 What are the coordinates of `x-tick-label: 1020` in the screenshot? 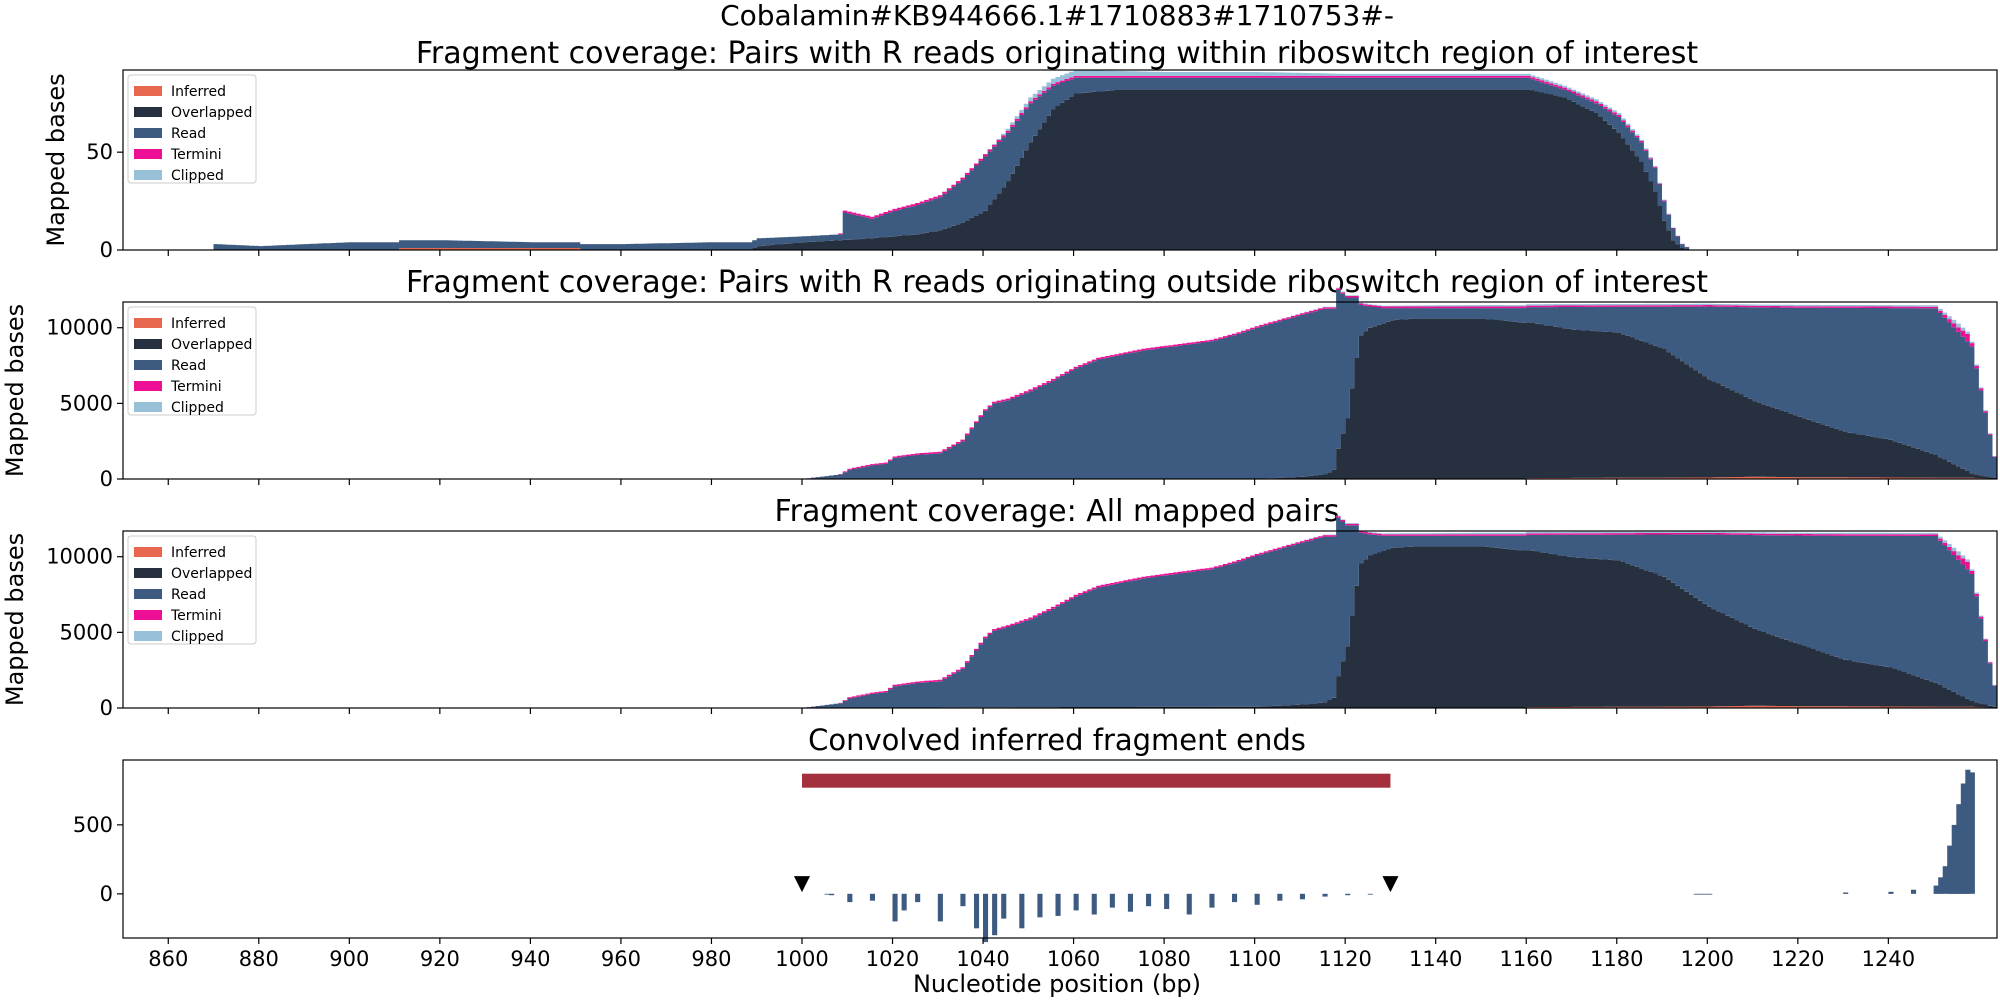 It's located at (892, 959).